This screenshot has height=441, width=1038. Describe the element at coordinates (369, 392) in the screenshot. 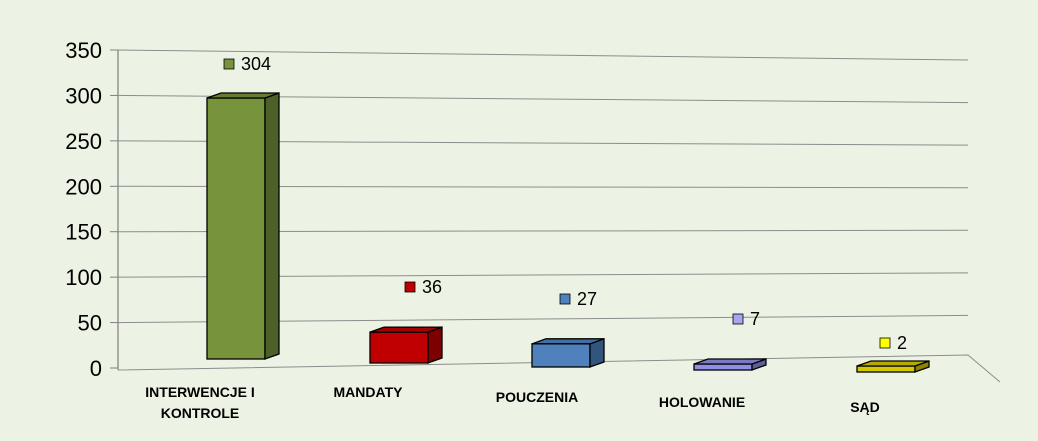

I see `category-label: MANDATY` at that location.